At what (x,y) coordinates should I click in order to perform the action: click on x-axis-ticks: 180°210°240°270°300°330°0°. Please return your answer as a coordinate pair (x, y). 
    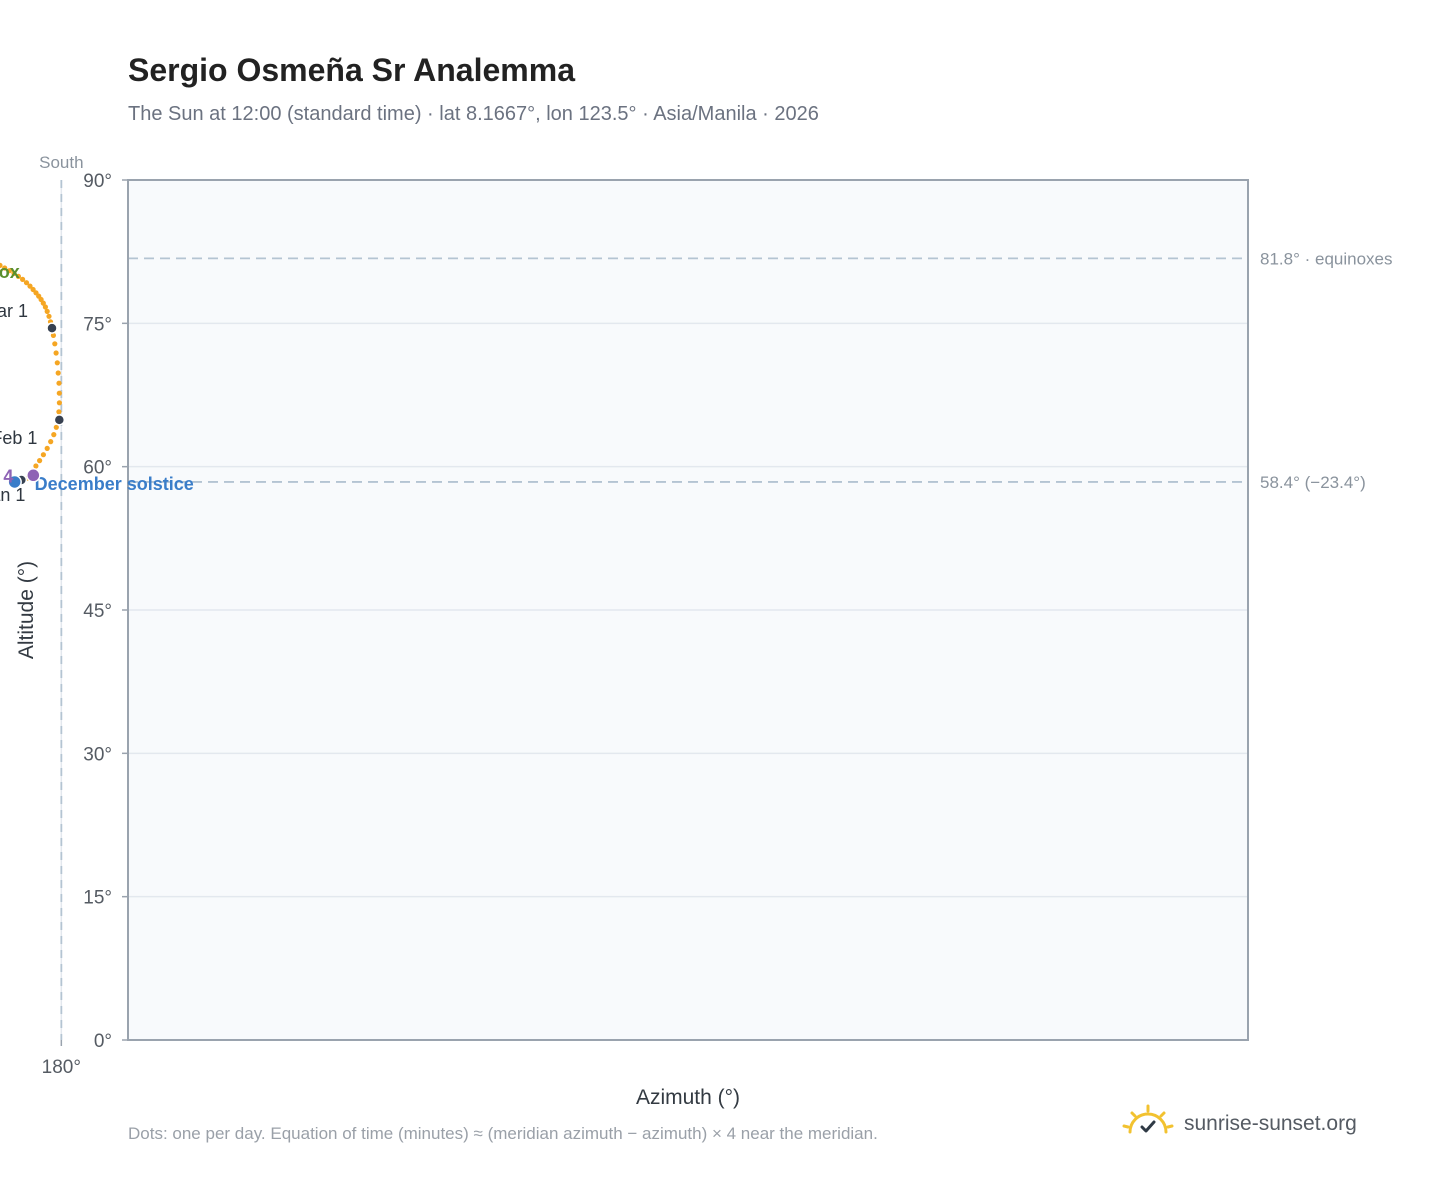
    Looking at the image, I should click on (61, 1059).